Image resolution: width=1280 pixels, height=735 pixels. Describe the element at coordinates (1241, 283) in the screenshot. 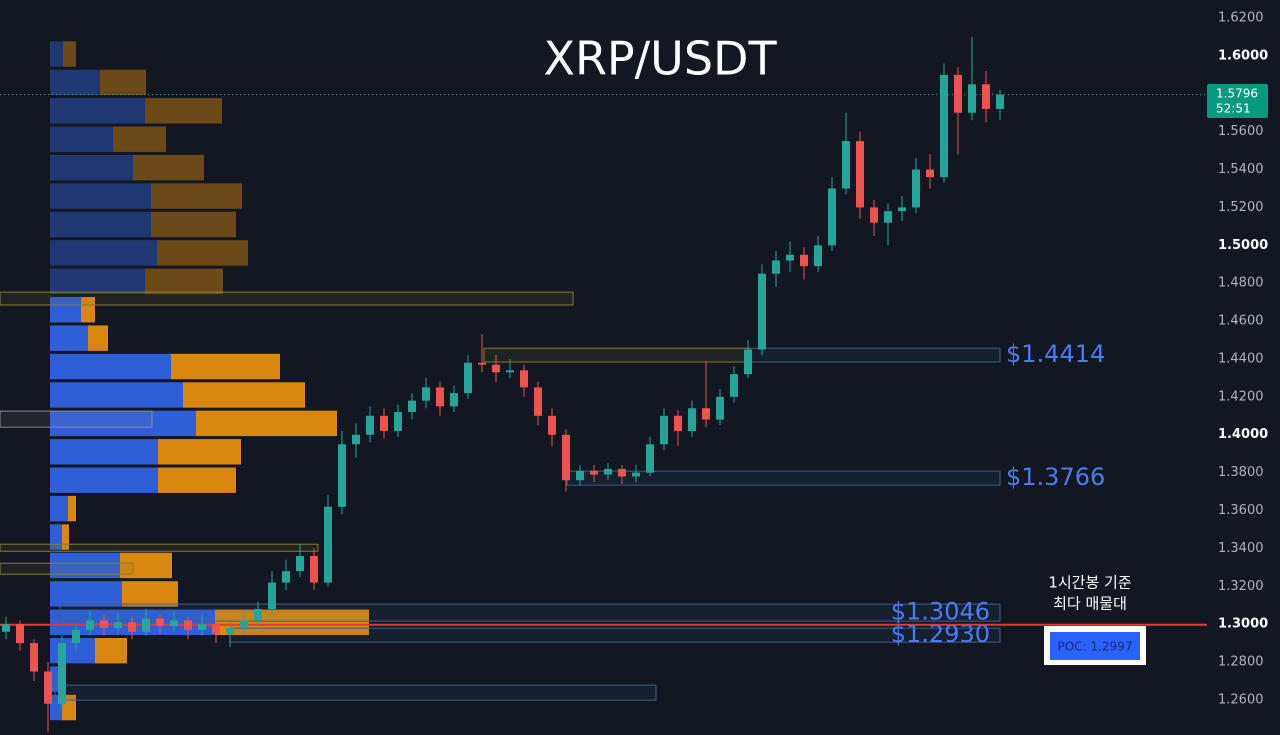

I see `y-tick-label: 1.4800` at that location.